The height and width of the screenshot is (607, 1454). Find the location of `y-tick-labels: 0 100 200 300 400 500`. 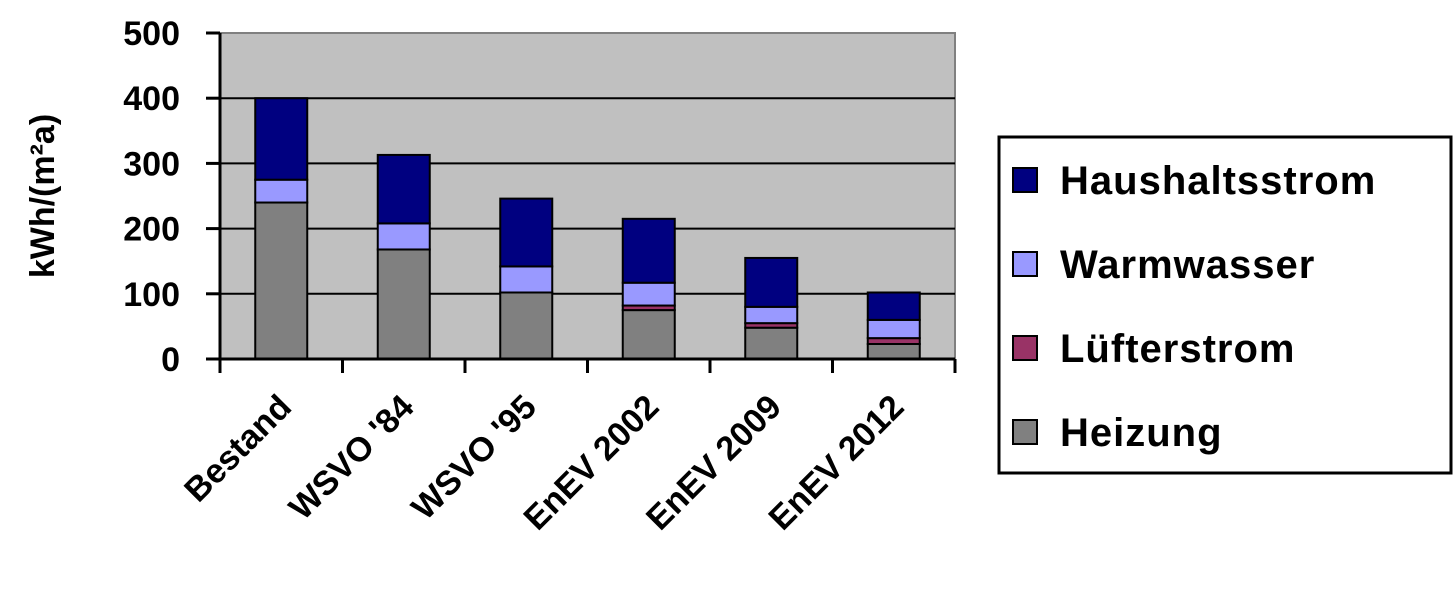

y-tick-labels: 0 100 200 300 400 500 is located at coordinates (151, 197).